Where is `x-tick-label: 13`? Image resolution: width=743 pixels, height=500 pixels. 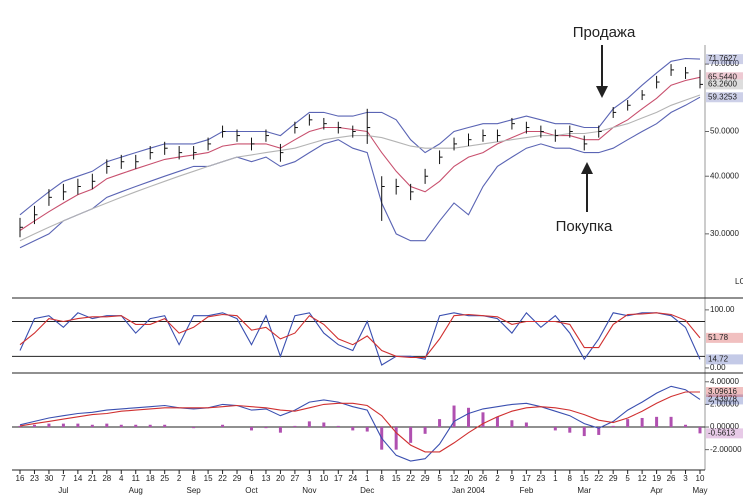 x-tick-label: 13 is located at coordinates (266, 478).